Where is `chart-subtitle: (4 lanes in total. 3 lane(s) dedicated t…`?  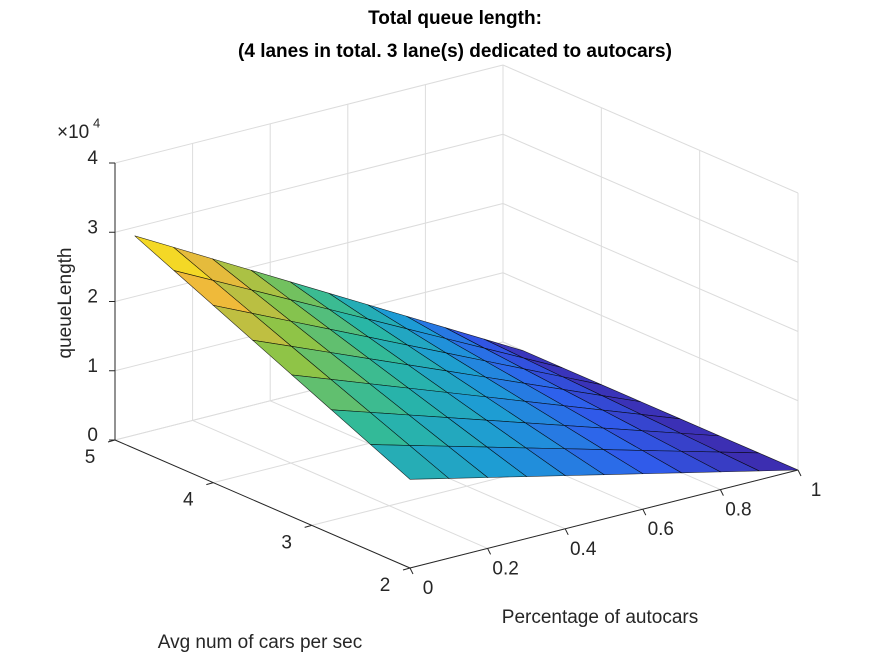 chart-subtitle: (4 lanes in total. 3 lane(s) dedicated t… is located at coordinates (455, 51).